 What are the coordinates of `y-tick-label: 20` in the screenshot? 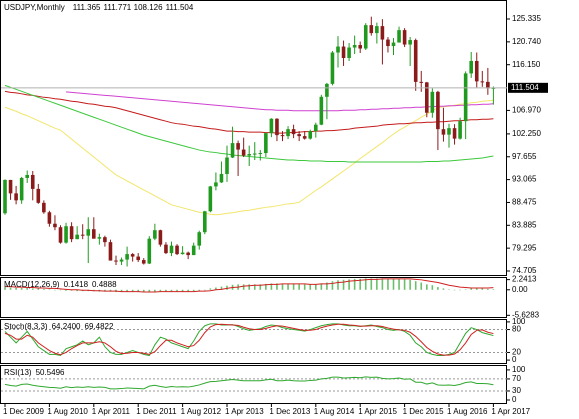 It's located at (516, 352).